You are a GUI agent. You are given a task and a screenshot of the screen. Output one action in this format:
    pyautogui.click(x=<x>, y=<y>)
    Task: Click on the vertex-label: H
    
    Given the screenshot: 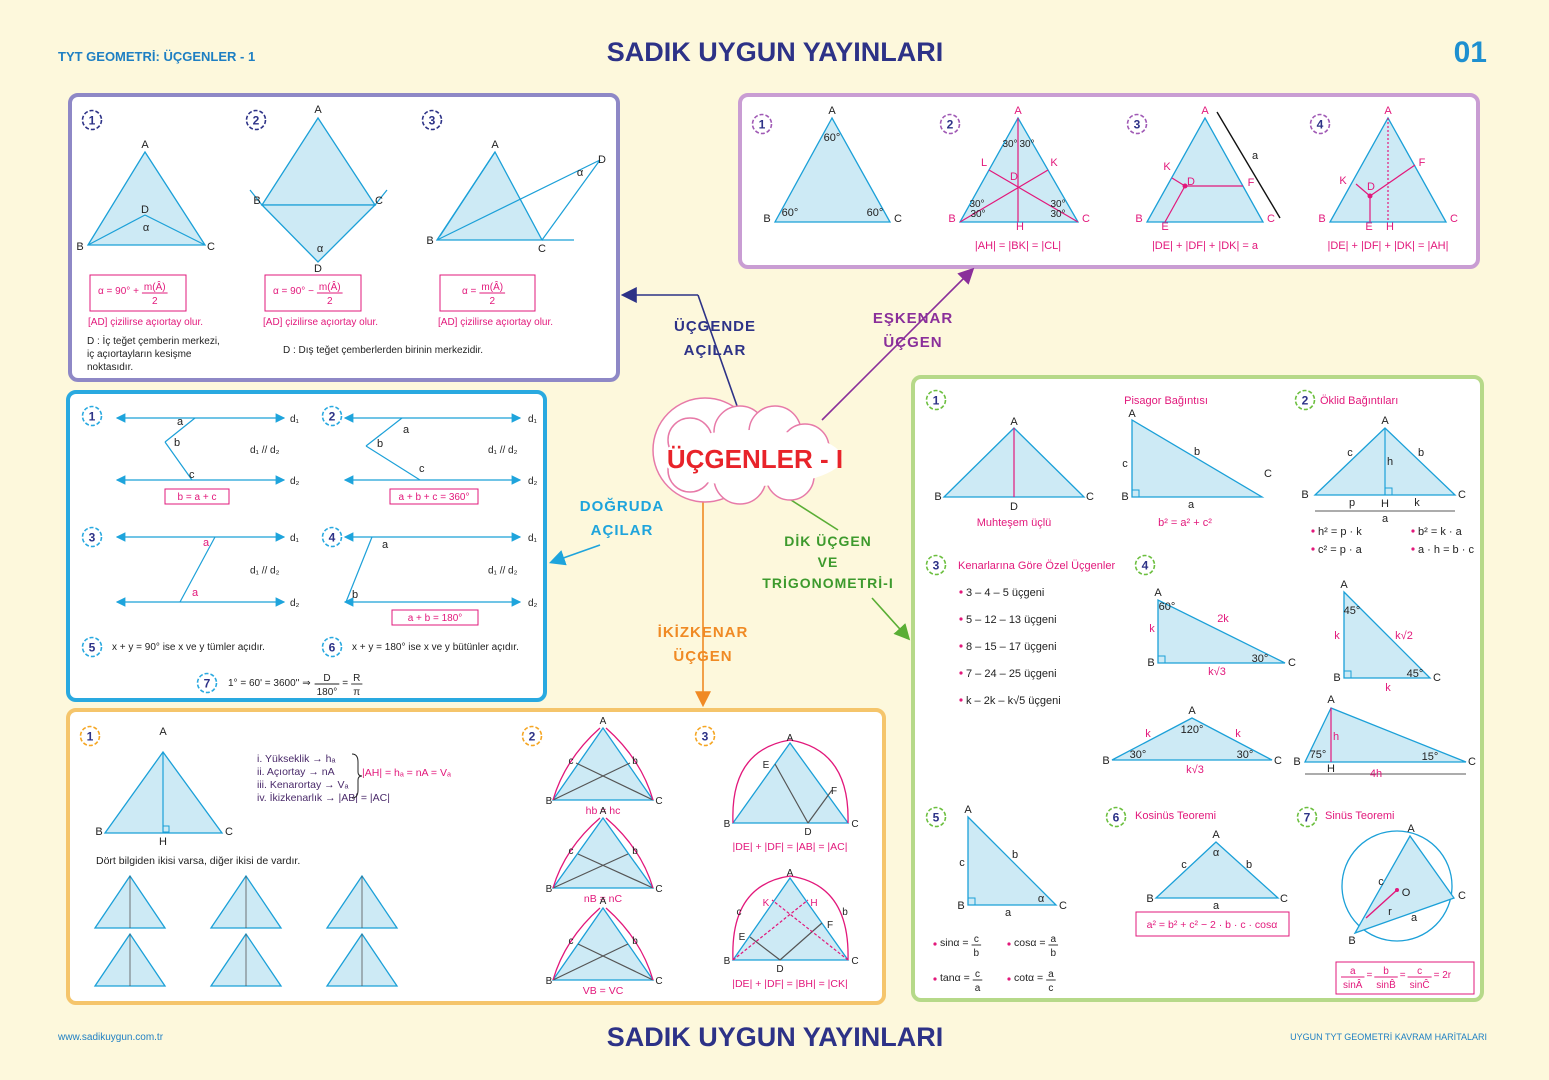 What is the action you would take?
    pyautogui.click(x=1385, y=504)
    